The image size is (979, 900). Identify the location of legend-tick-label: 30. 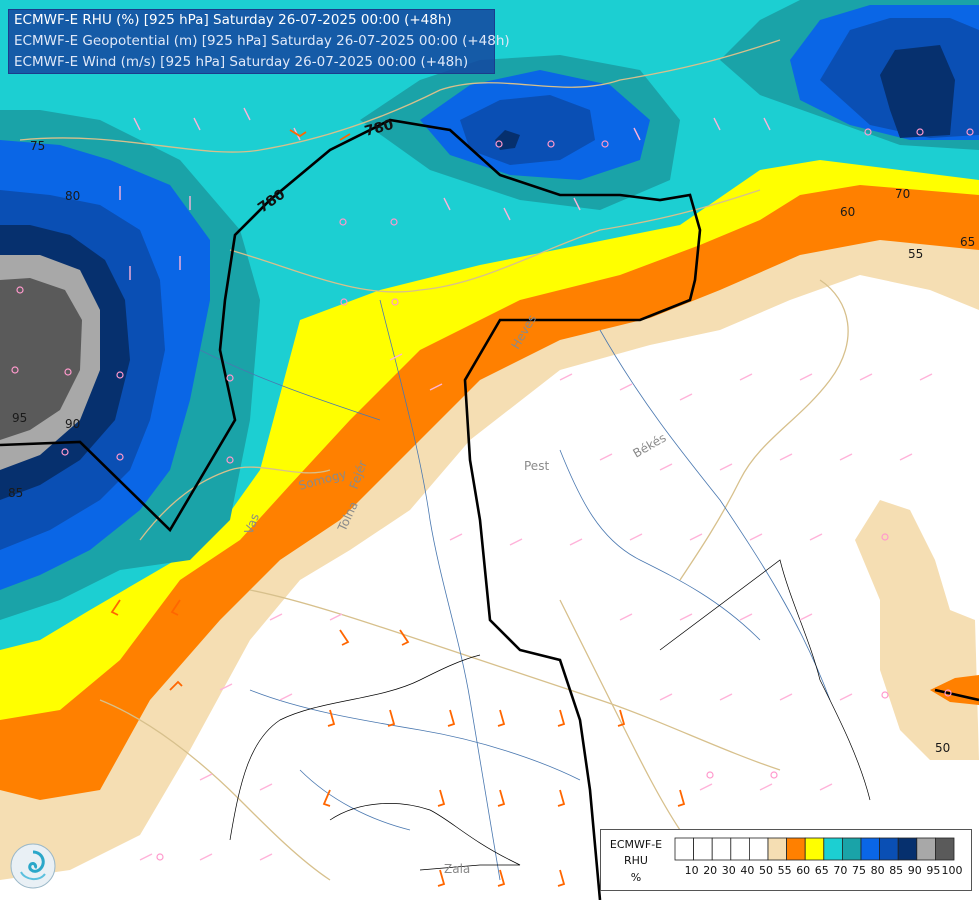
(729, 870).